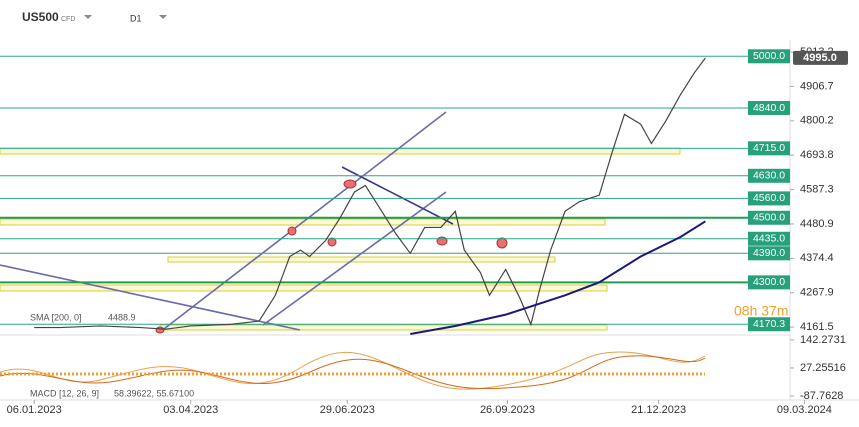 The width and height of the screenshot is (859, 427). Describe the element at coordinates (821, 396) in the screenshot. I see `macd-tick-label: -87.7628` at that location.